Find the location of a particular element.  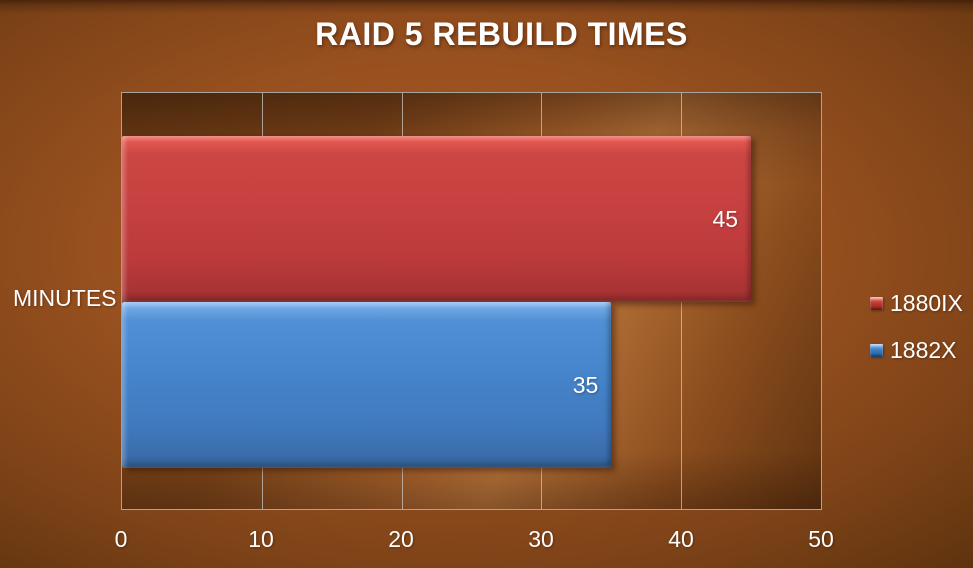

legend-marker-blue-icon is located at coordinates (876, 350).